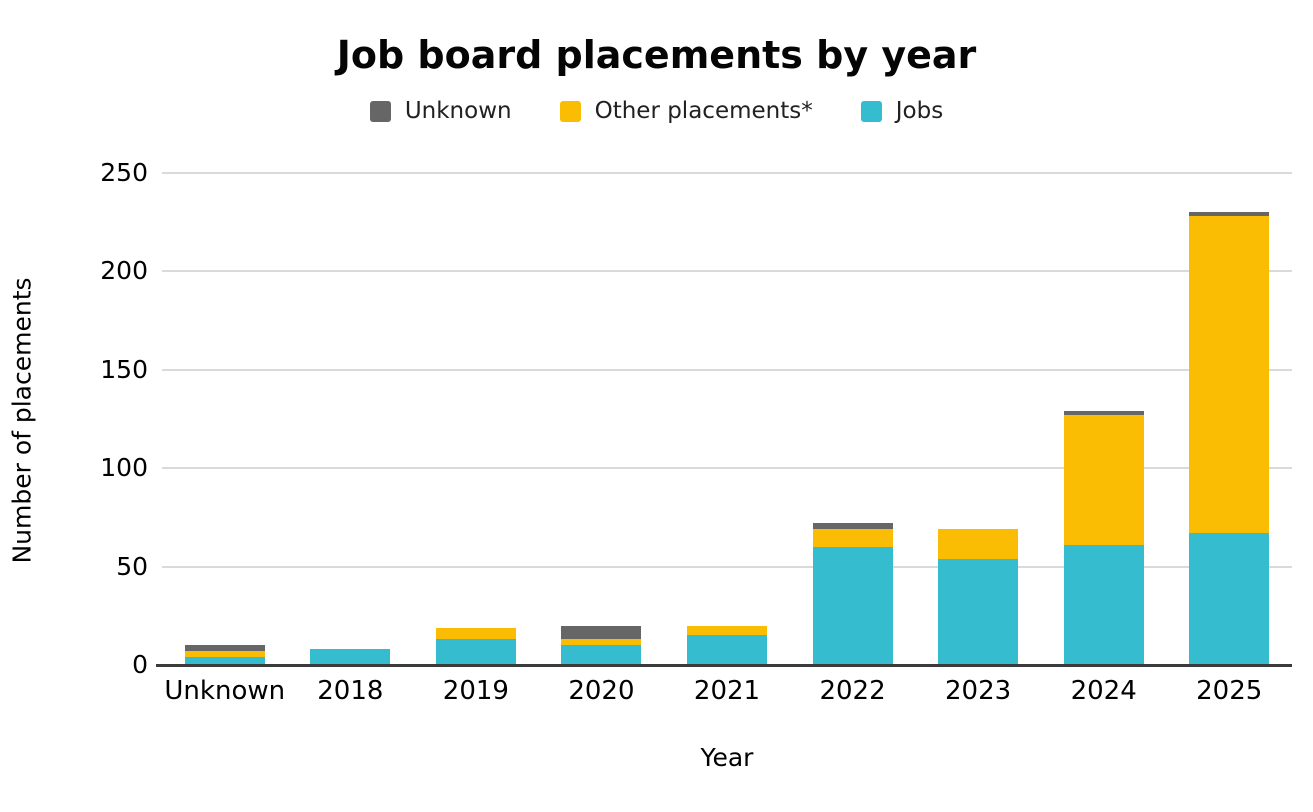 Image resolution: width=1313 pixels, height=812 pixels. What do you see at coordinates (475, 633) in the screenshot?
I see `bar-segment-2019-other-placements` at bounding box center [475, 633].